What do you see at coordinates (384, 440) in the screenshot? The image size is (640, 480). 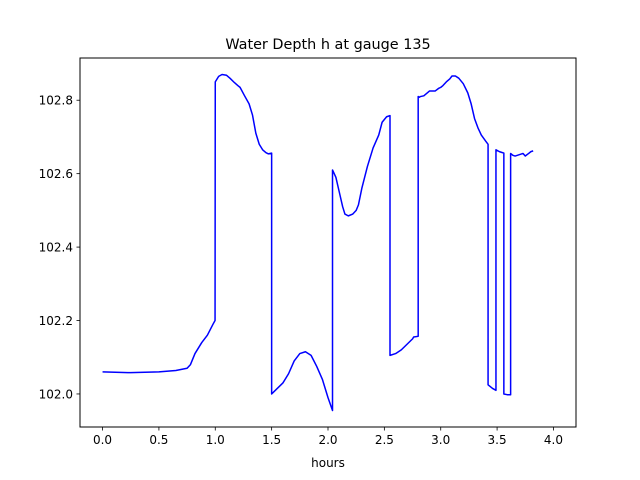 I see `x-tick-label: 2.5` at bounding box center [384, 440].